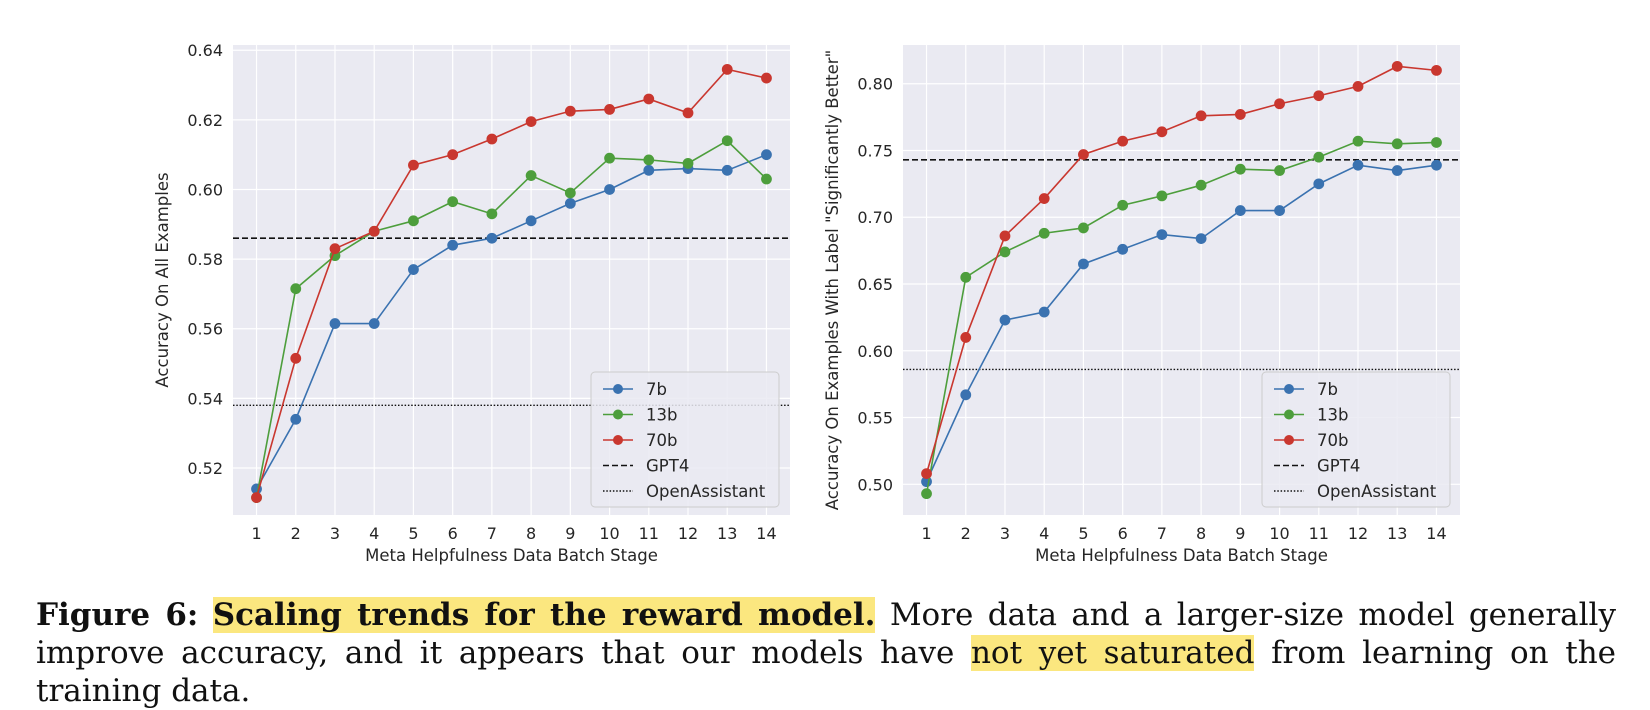 Image resolution: width=1650 pixels, height=710 pixels. Describe the element at coordinates (875, 351) in the screenshot. I see `y-tick-label: 0.60` at that location.